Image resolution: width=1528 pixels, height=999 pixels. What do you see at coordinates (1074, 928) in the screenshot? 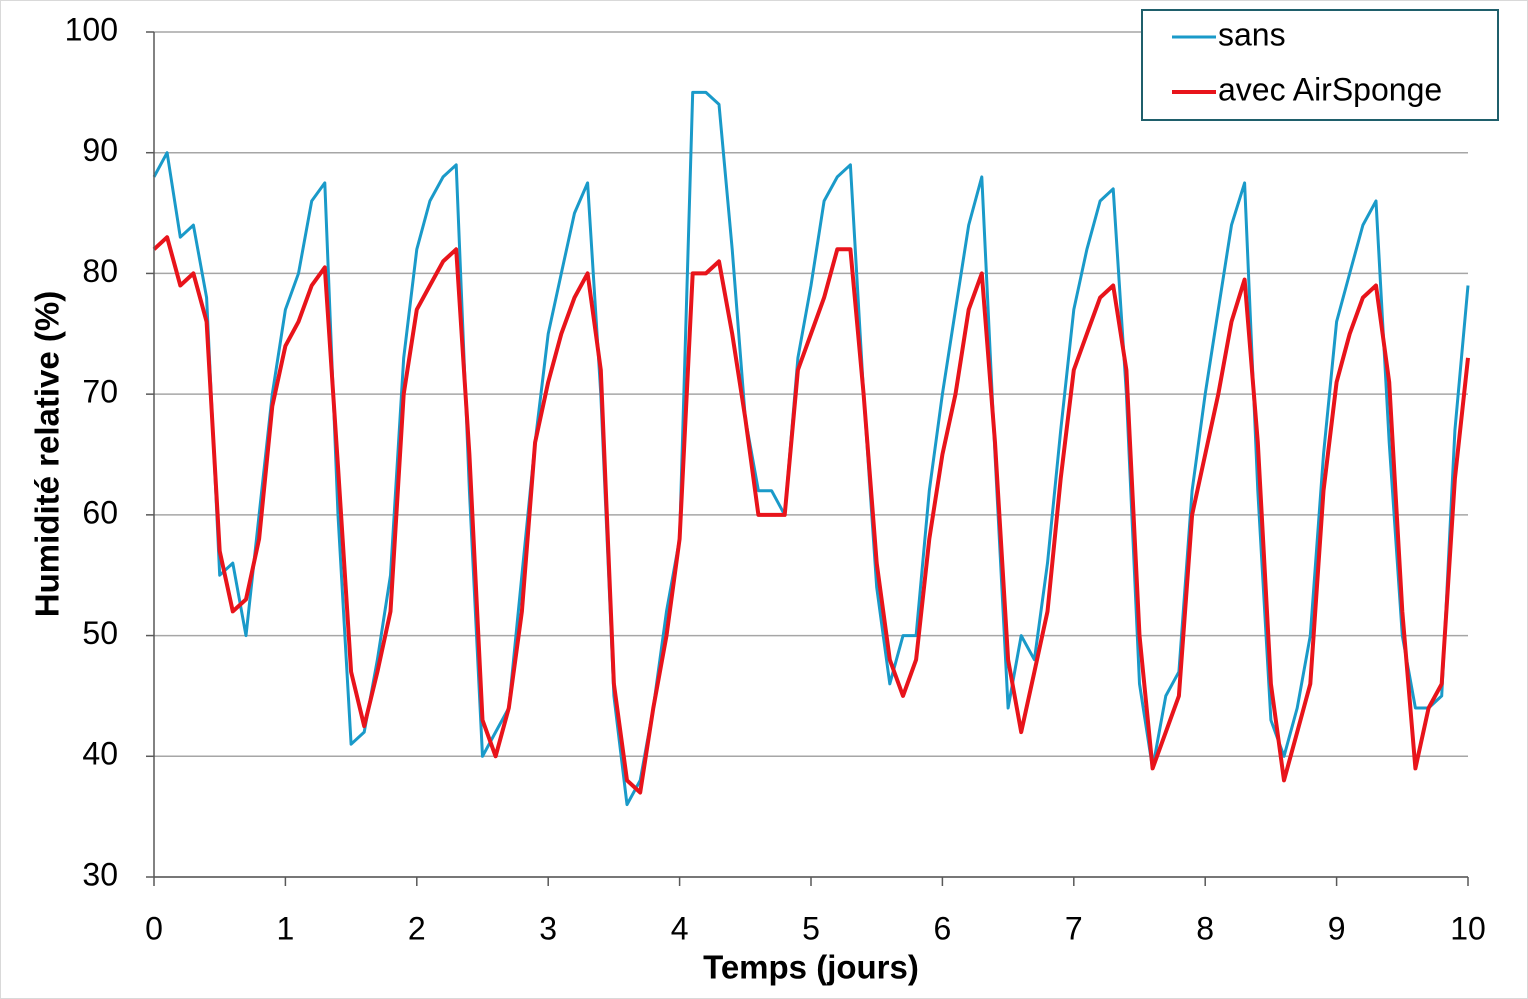
I see `x-tick-label: 7` at bounding box center [1074, 928].